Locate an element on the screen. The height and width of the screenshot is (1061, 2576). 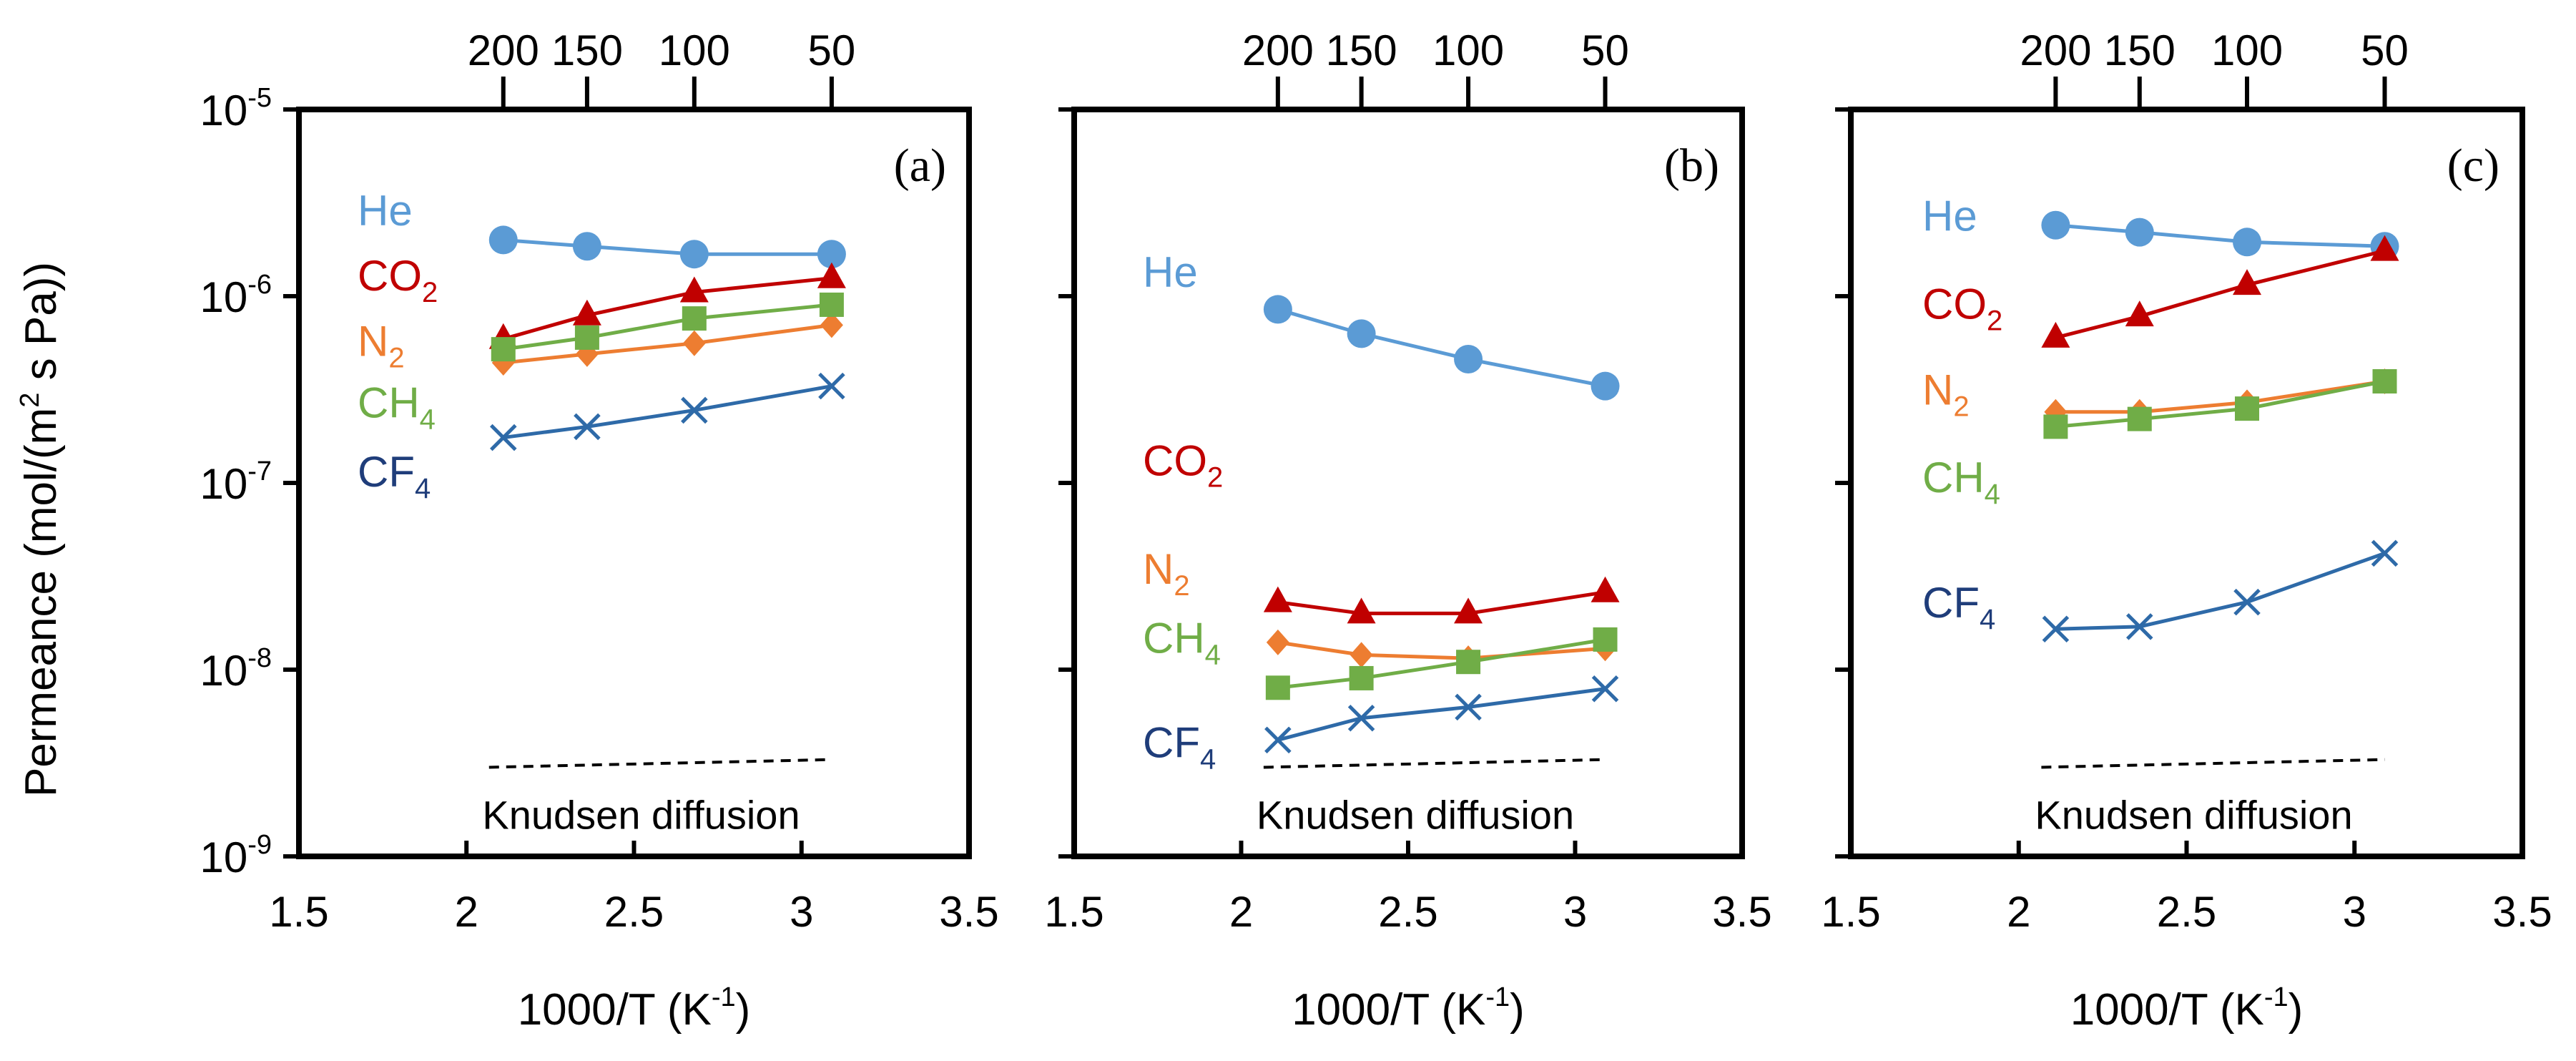
panel-tag: (c) is located at coordinates (2473, 166).